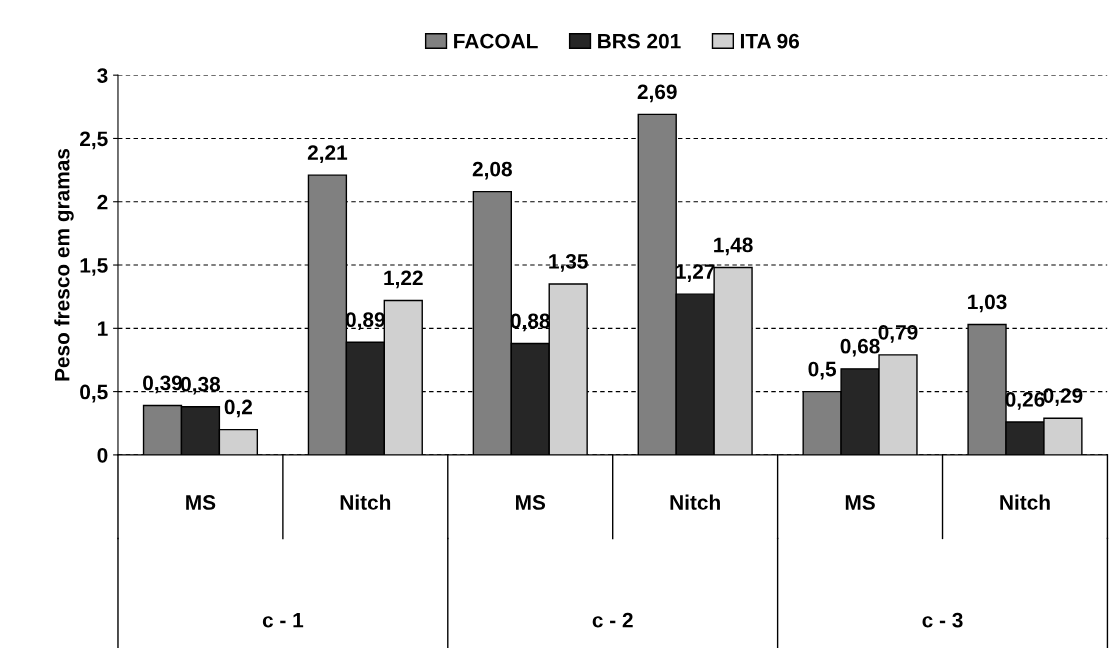 The width and height of the screenshot is (1113, 648). I want to click on data-label: 0,68, so click(860, 347).